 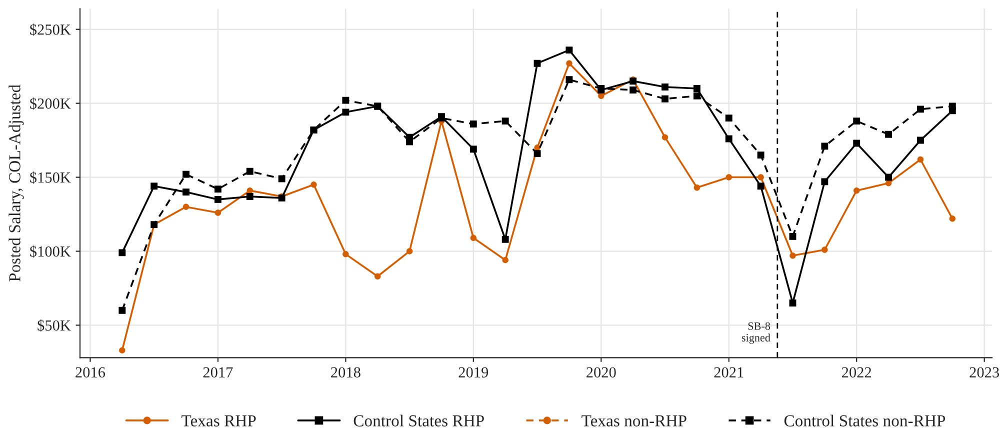 What do you see at coordinates (601, 372) in the screenshot?
I see `x-tick-label: 2020` at bounding box center [601, 372].